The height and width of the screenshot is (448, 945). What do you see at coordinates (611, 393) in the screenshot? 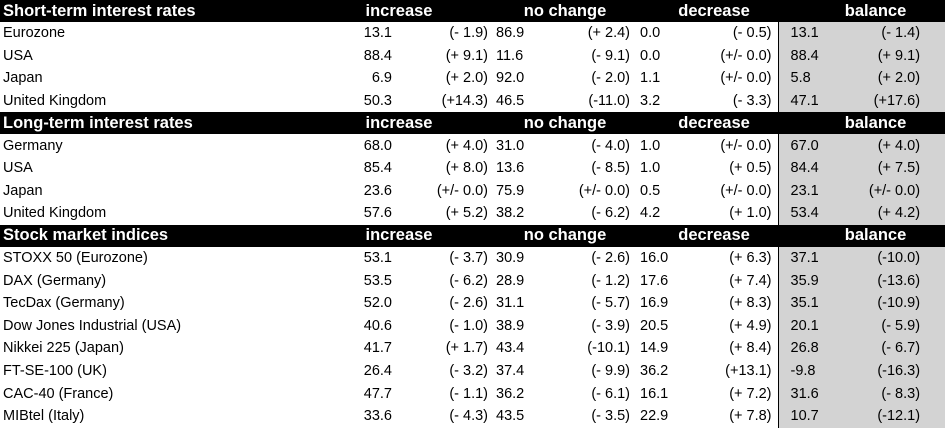
I see `cell-no-change-change: (- 6.1)` at bounding box center [611, 393].